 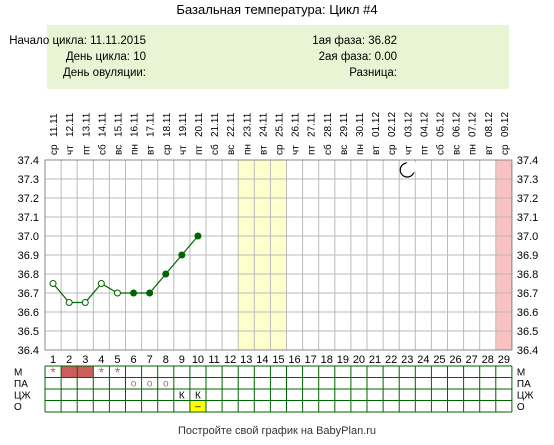 What do you see at coordinates (527, 256) in the screenshot?
I see `y-tick-right: 36.9` at bounding box center [527, 256].